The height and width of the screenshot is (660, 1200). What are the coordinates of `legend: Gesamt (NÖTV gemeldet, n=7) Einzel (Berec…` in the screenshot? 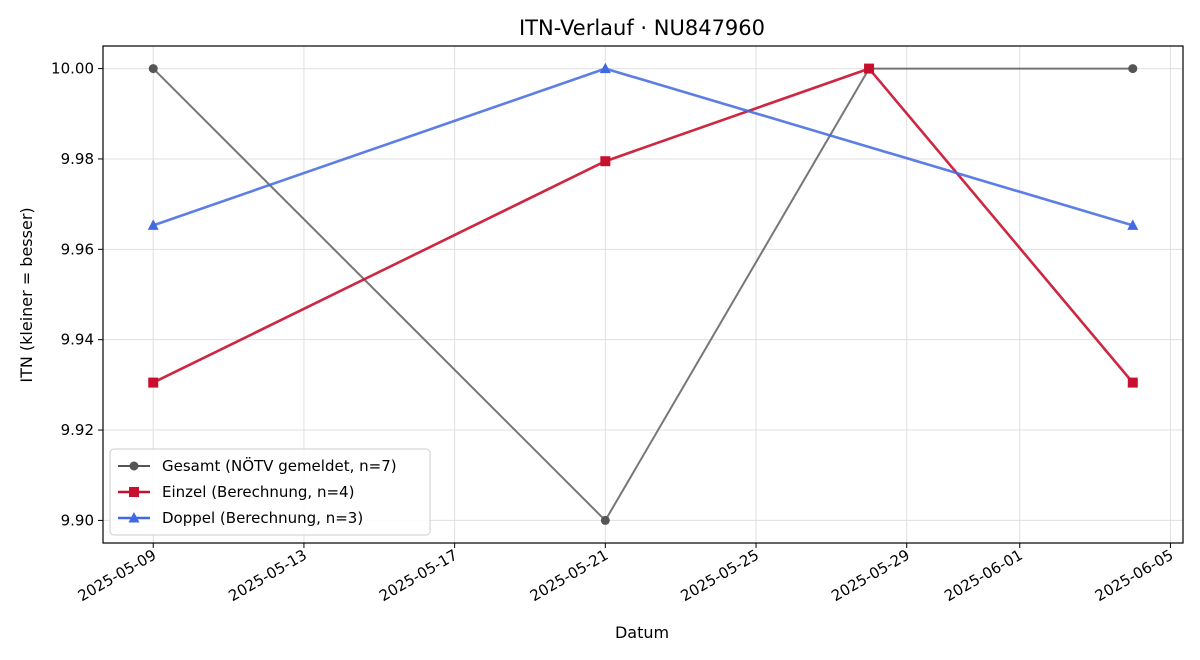 It's located at (270, 492).